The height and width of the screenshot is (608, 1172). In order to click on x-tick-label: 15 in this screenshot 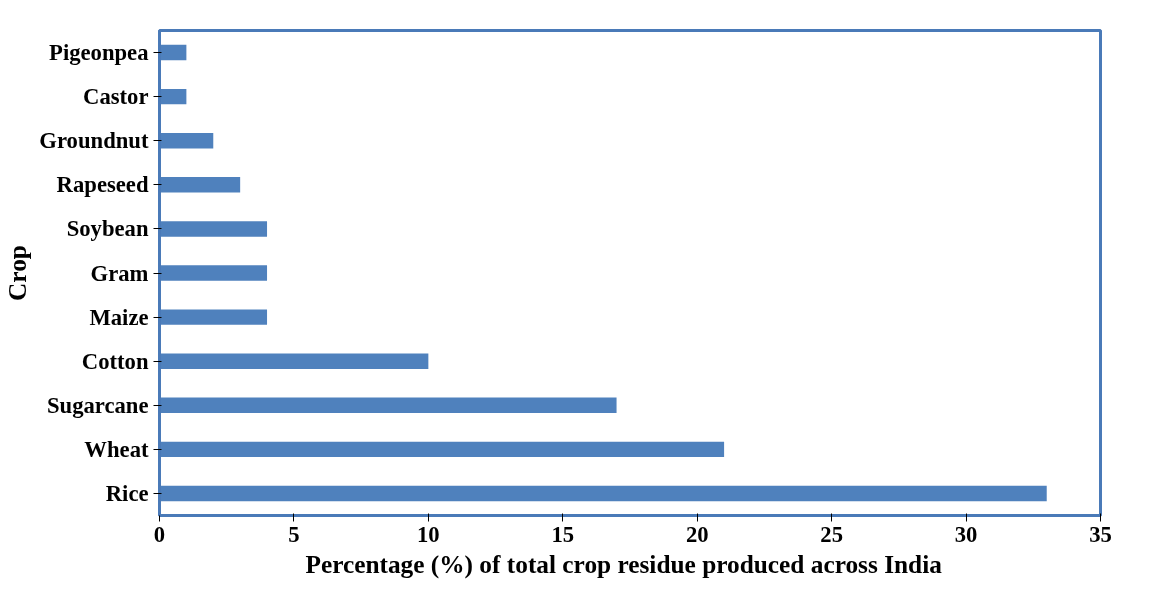, I will do `click(563, 534)`.